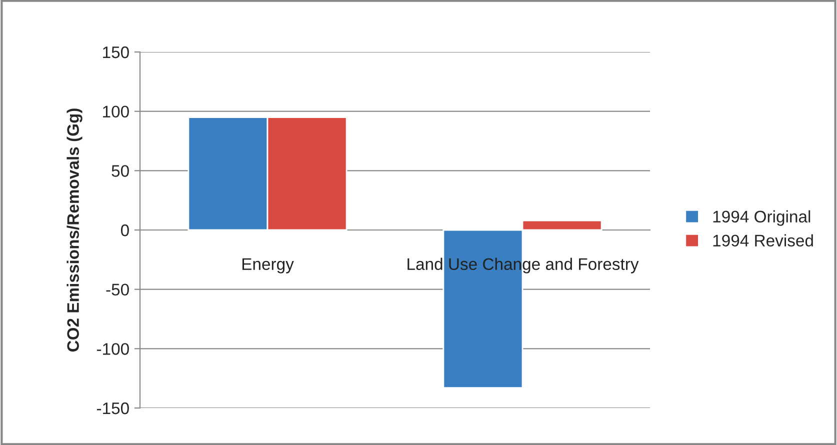 Image resolution: width=837 pixels, height=445 pixels. I want to click on y-tick-label: 150, so click(116, 52).